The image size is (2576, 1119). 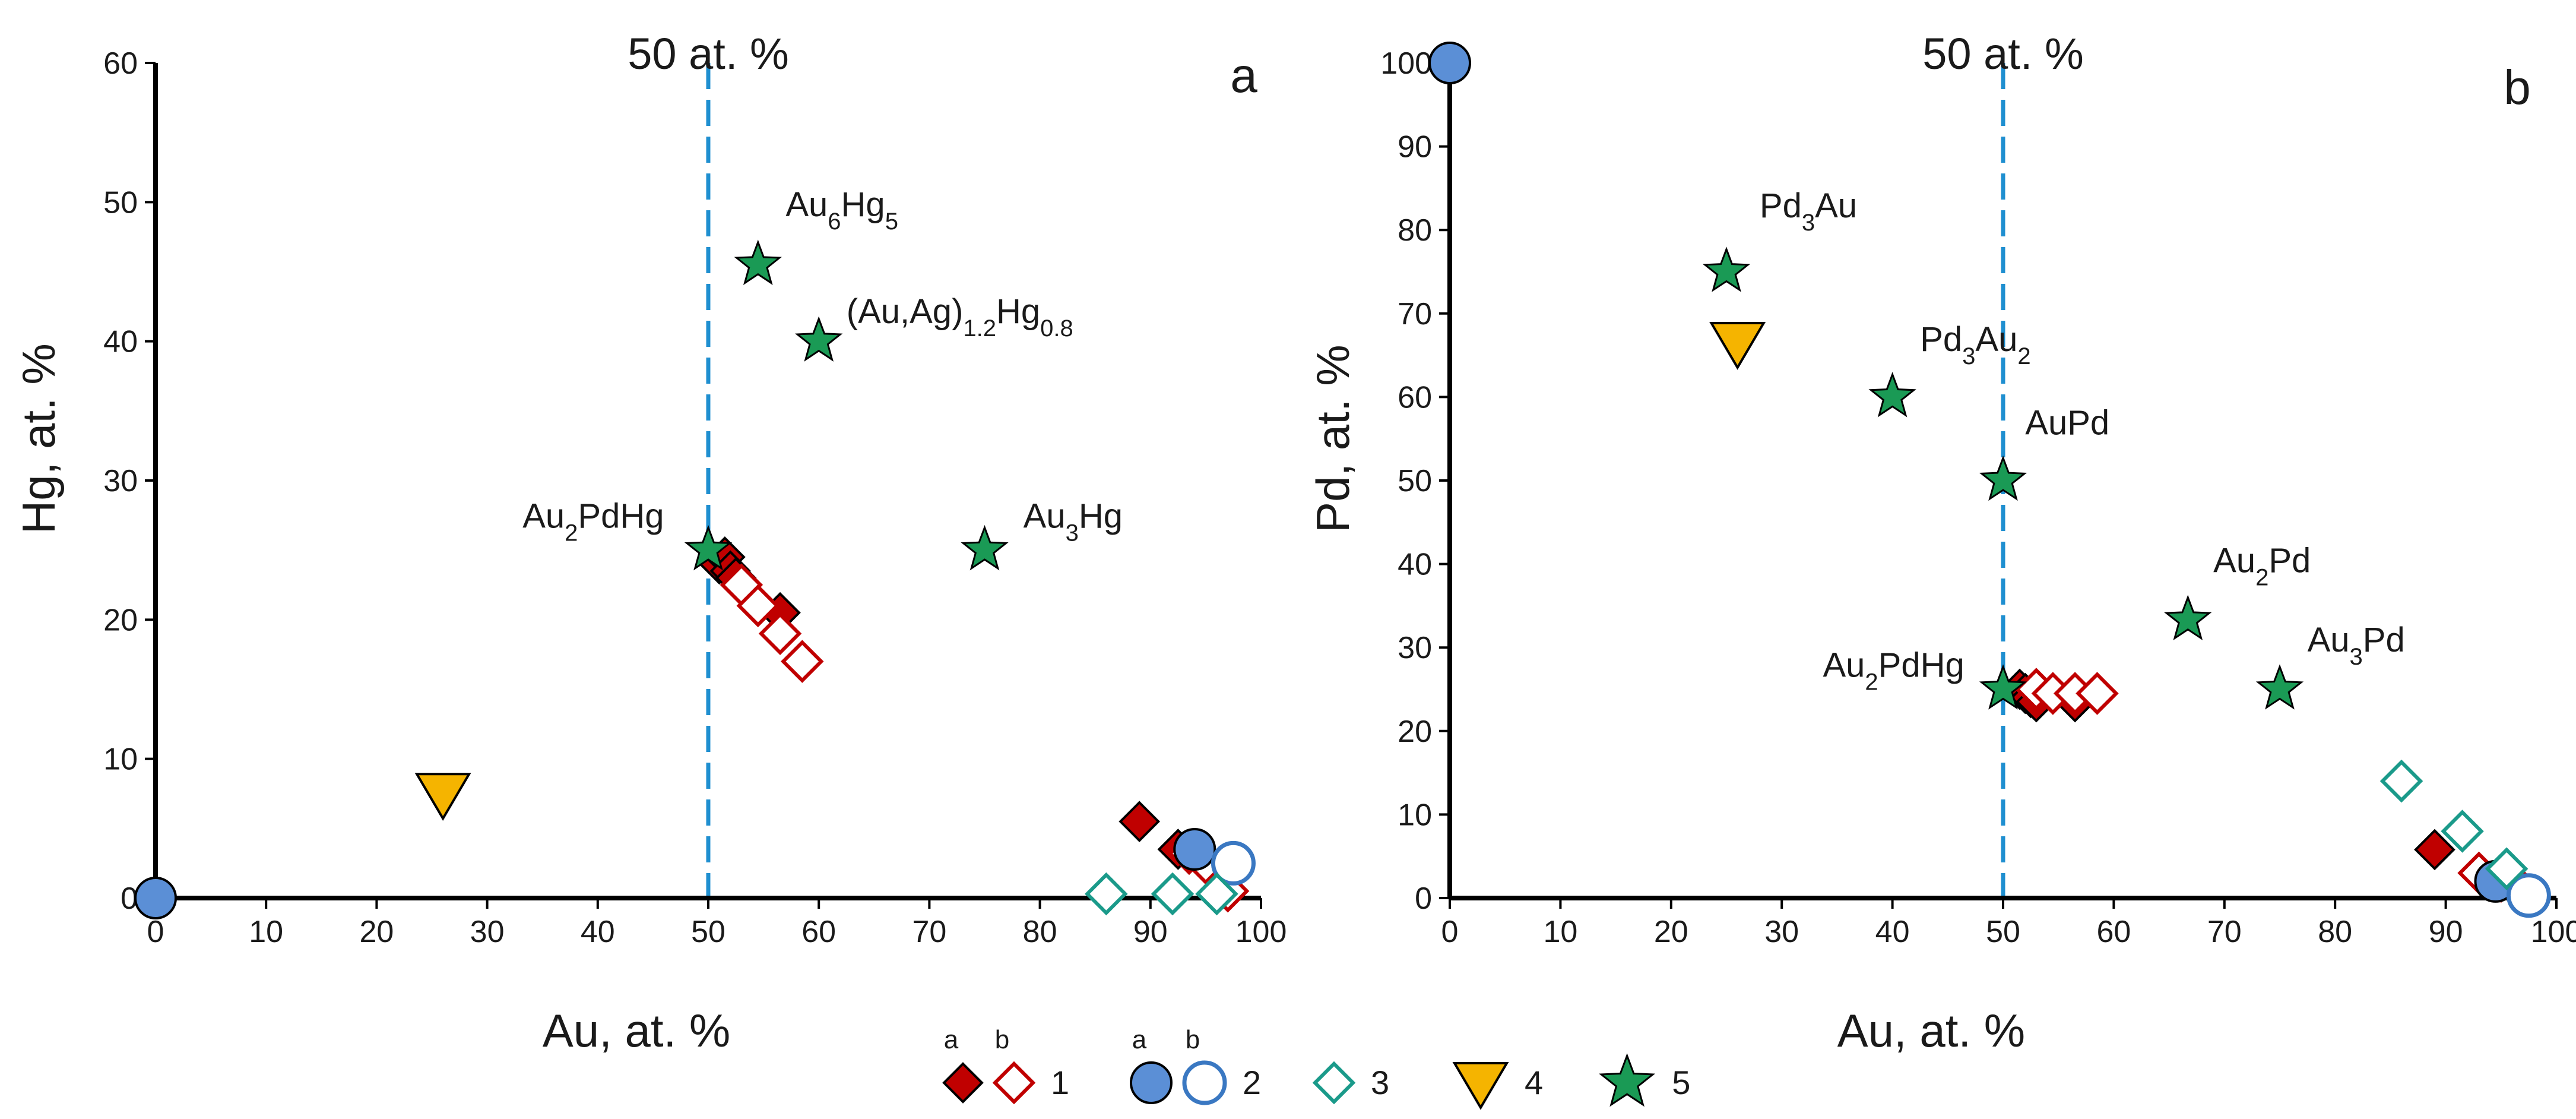 What do you see at coordinates (1333, 439) in the screenshot?
I see `y-axis-title: Pd, at. %` at bounding box center [1333, 439].